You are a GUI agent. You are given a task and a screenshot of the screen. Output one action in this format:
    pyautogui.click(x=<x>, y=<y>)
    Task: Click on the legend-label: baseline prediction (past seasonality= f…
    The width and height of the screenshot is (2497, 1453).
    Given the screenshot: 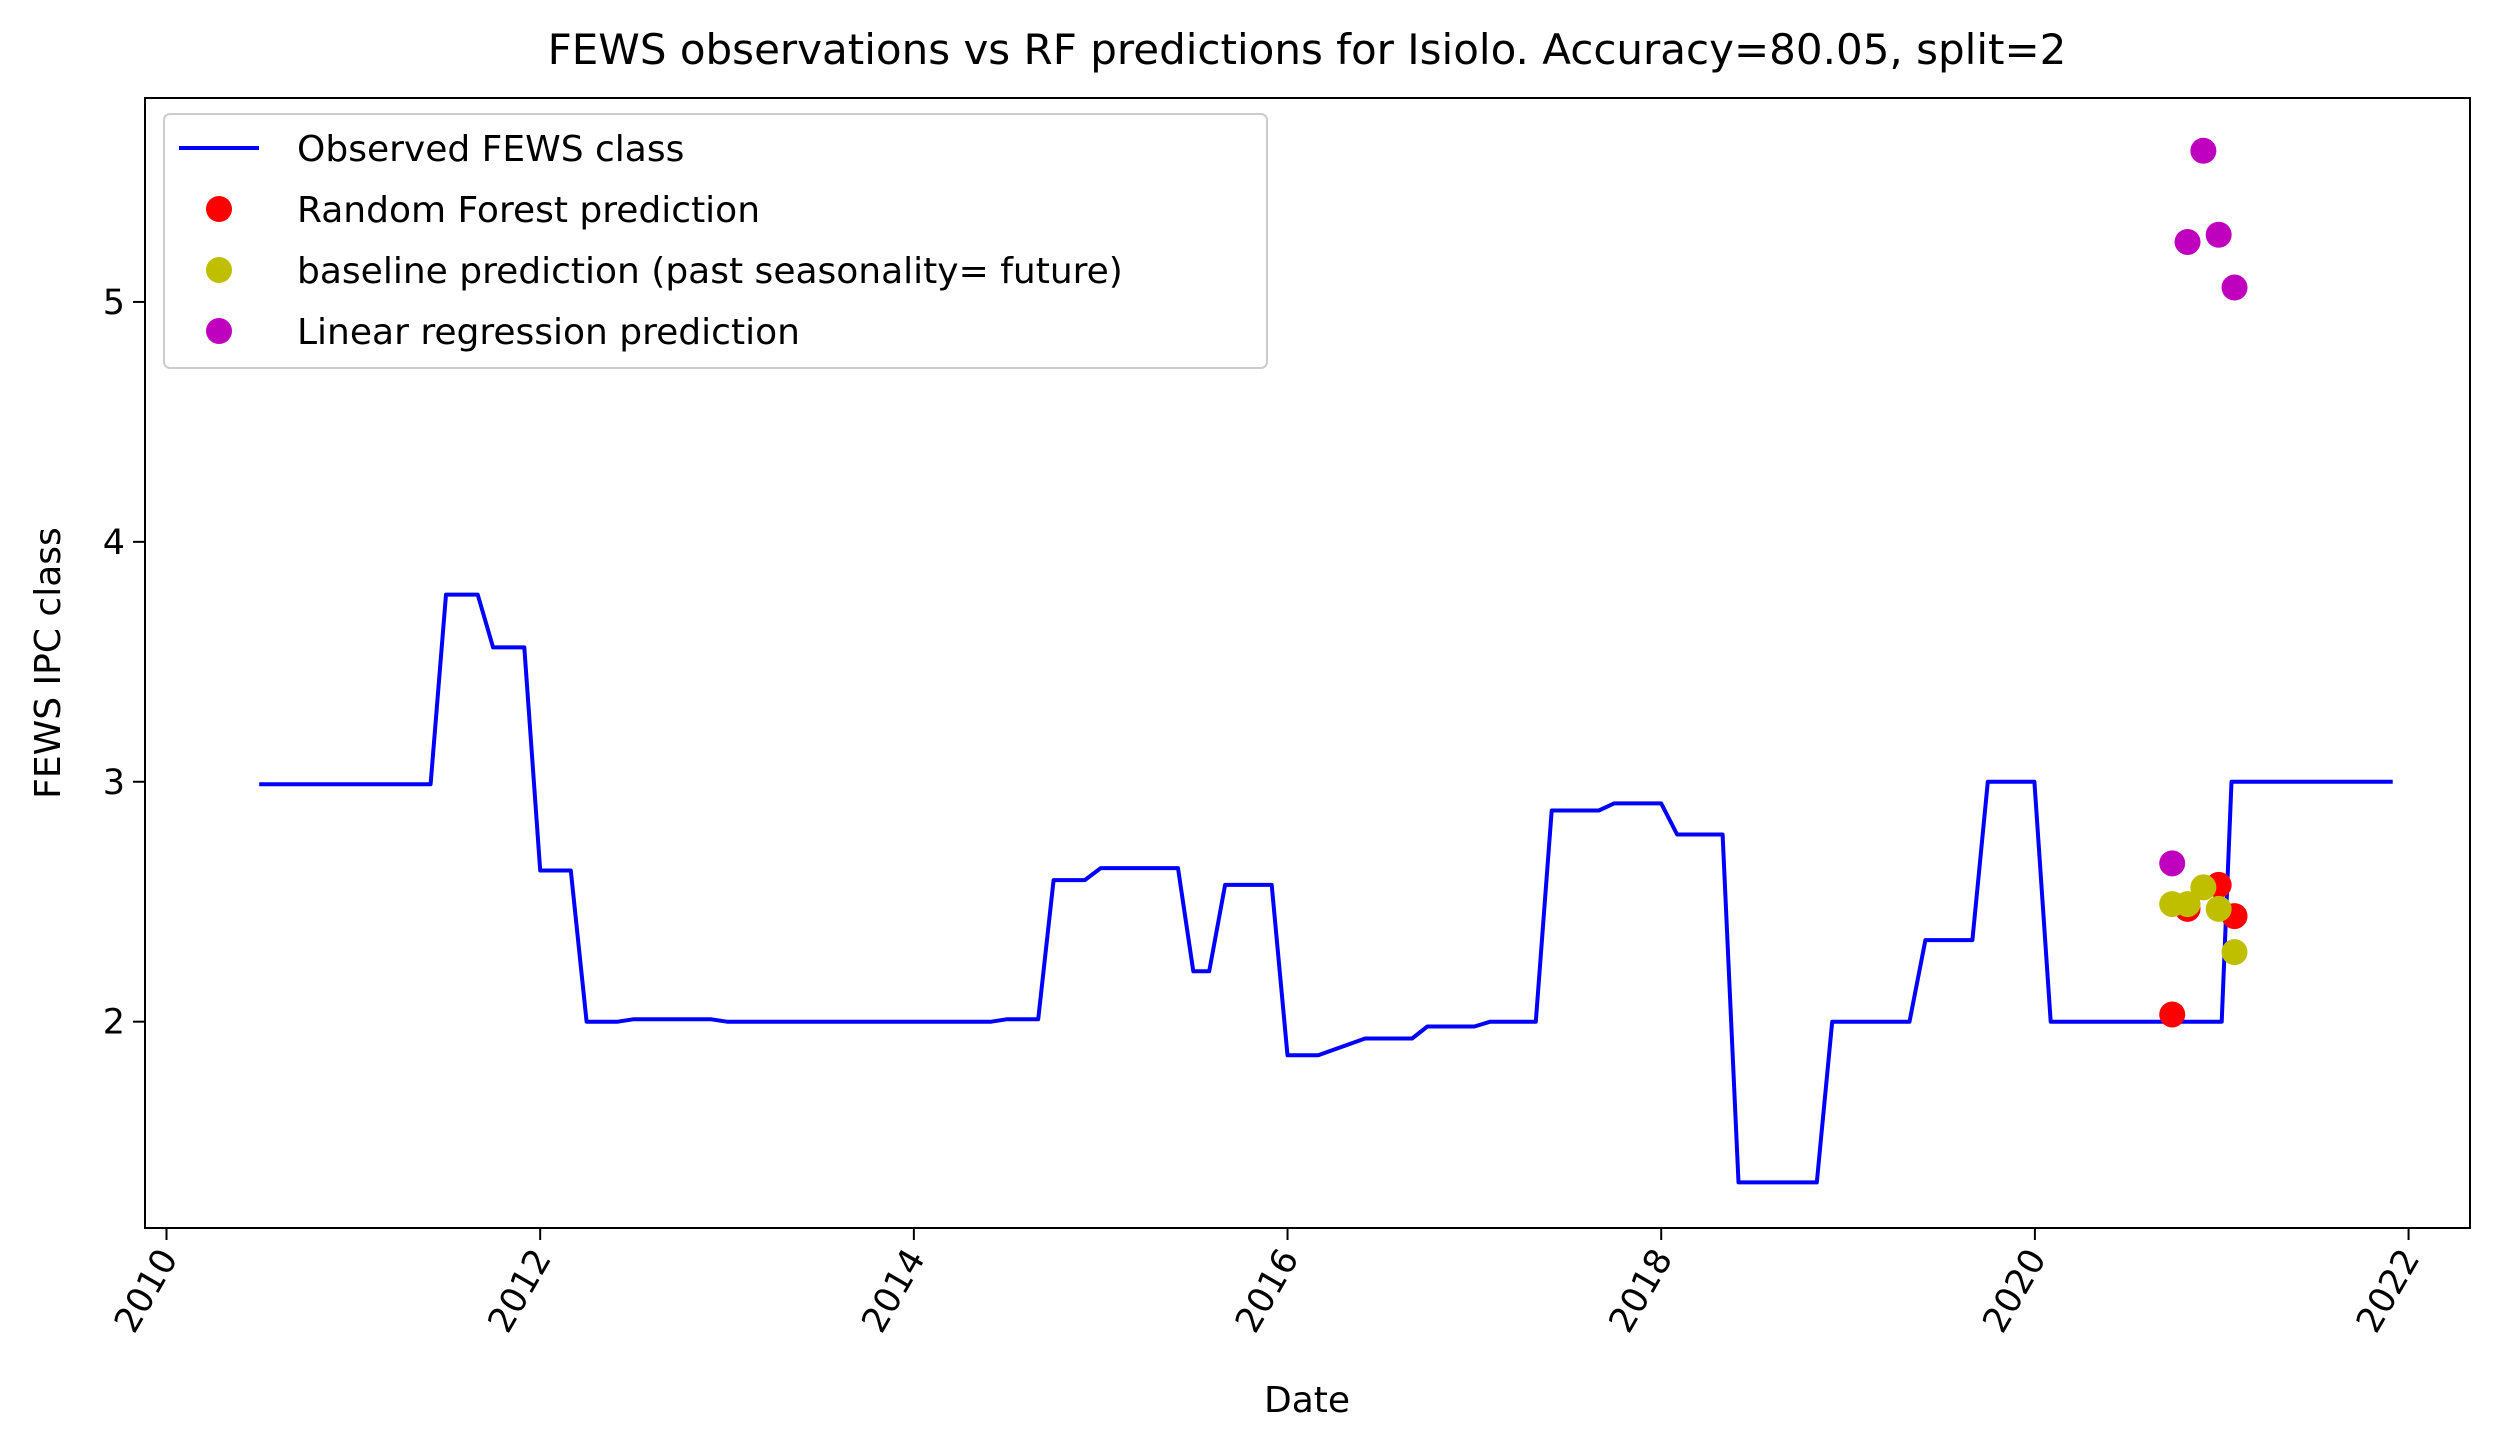 What is the action you would take?
    pyautogui.click(x=710, y=271)
    